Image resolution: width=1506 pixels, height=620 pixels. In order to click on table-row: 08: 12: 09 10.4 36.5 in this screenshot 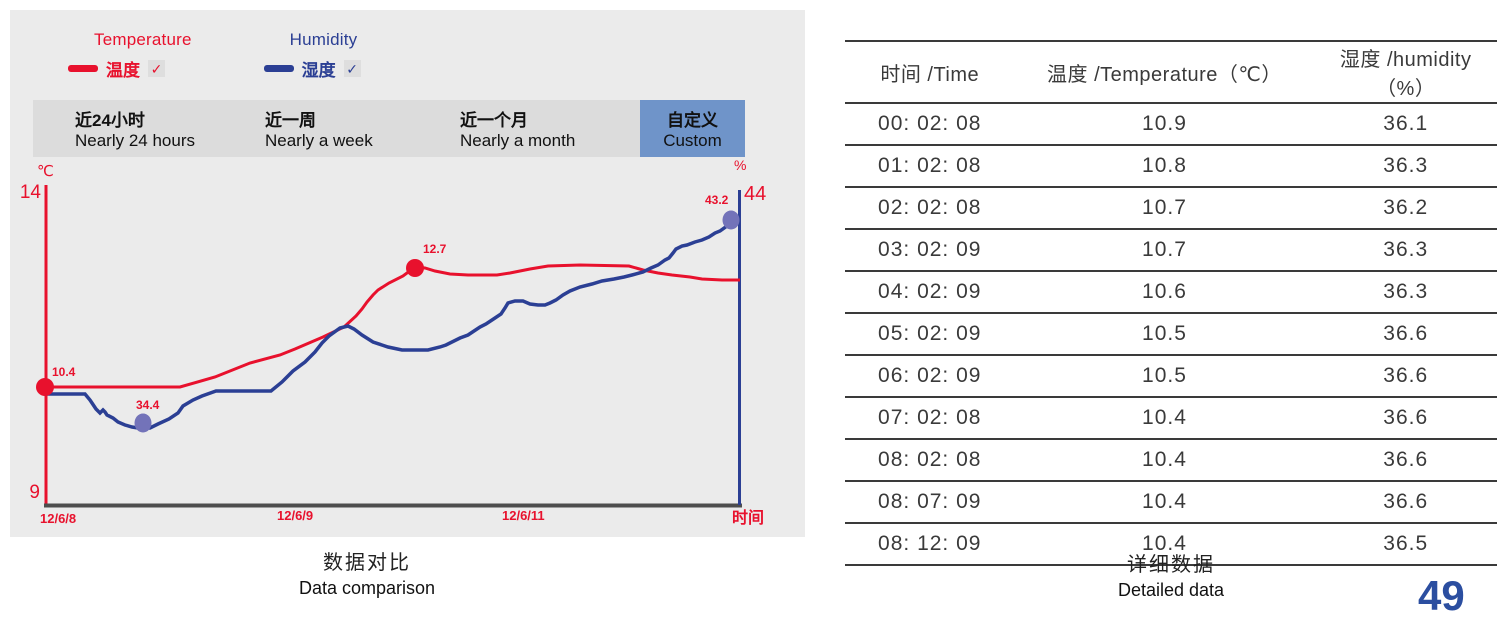, I will do `click(1171, 544)`.